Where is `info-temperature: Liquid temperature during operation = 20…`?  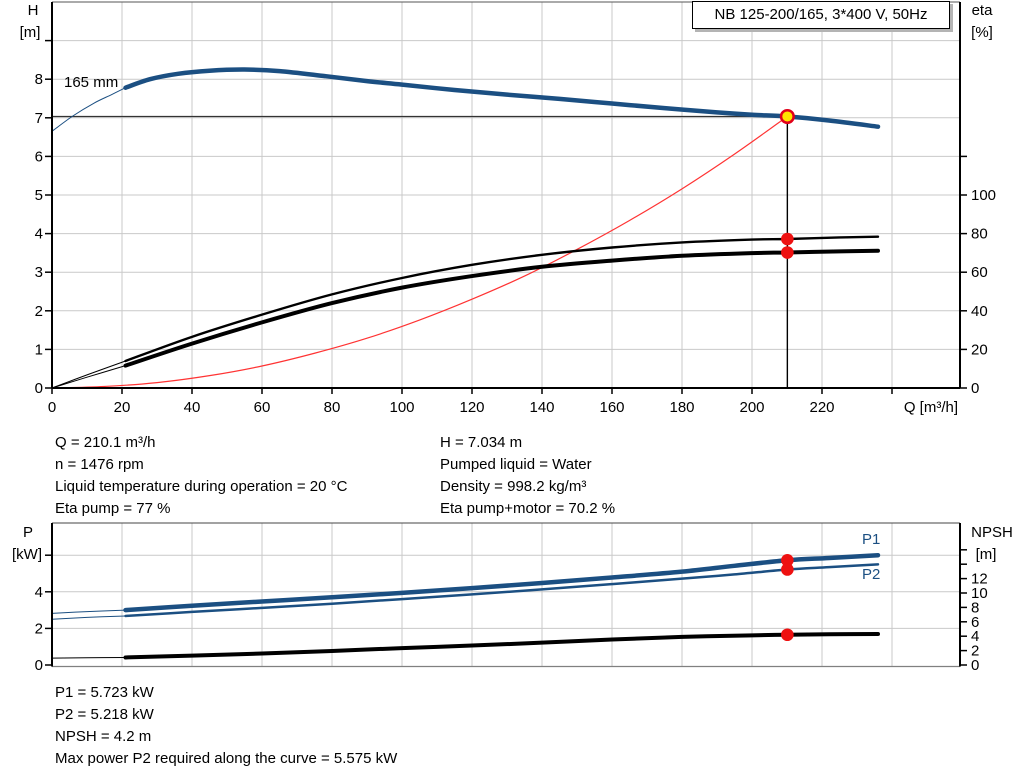
info-temperature: Liquid temperature during operation = 20… is located at coordinates (201, 486).